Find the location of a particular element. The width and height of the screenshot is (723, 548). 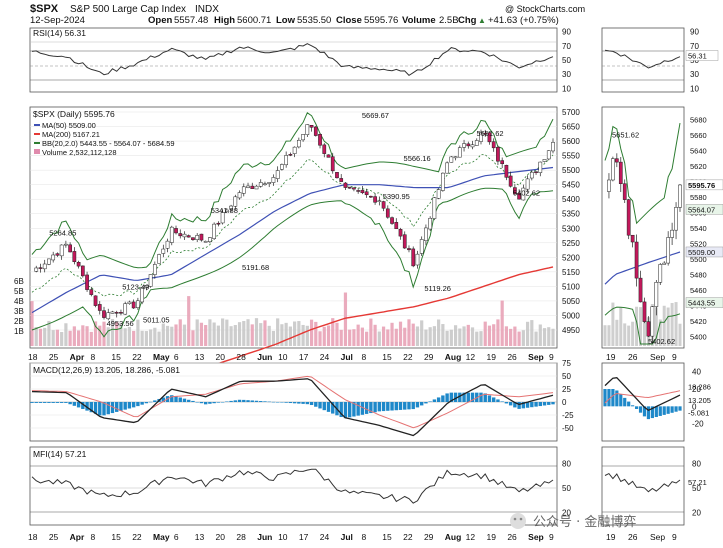

zoom-macd-tag: 13.205 is located at coordinates (699, 400).